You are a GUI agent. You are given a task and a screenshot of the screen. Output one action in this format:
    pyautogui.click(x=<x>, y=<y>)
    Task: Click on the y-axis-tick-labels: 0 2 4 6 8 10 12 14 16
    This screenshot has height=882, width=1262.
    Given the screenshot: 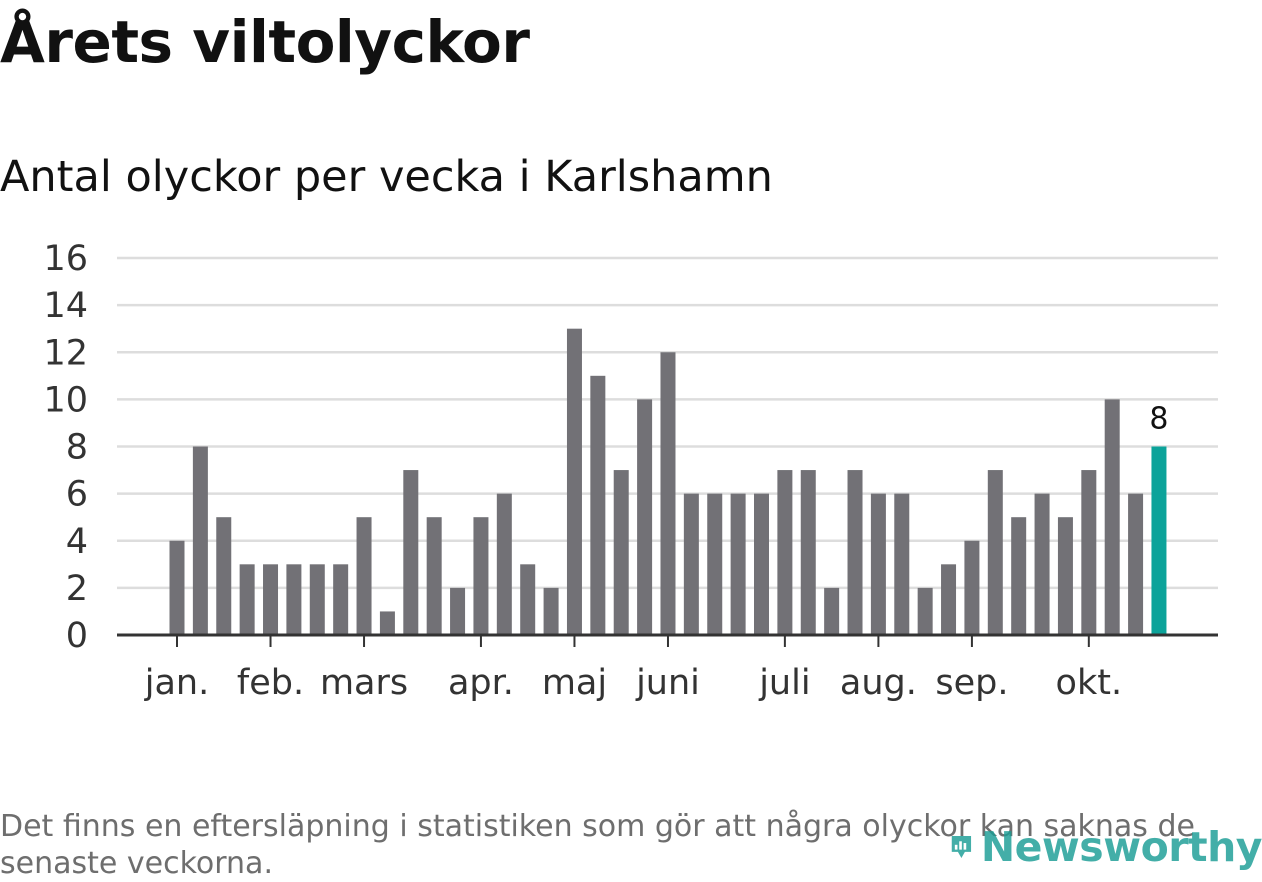 What is the action you would take?
    pyautogui.click(x=65, y=447)
    